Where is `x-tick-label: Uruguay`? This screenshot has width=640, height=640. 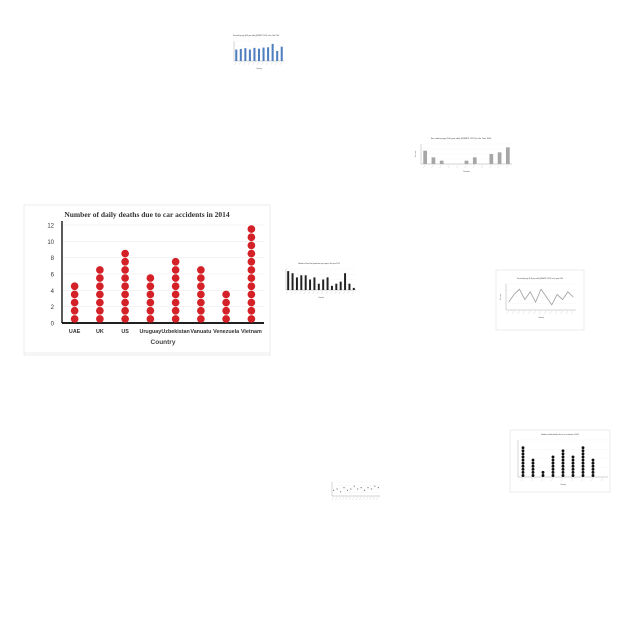 x-tick-label: Uruguay is located at coordinates (150, 332).